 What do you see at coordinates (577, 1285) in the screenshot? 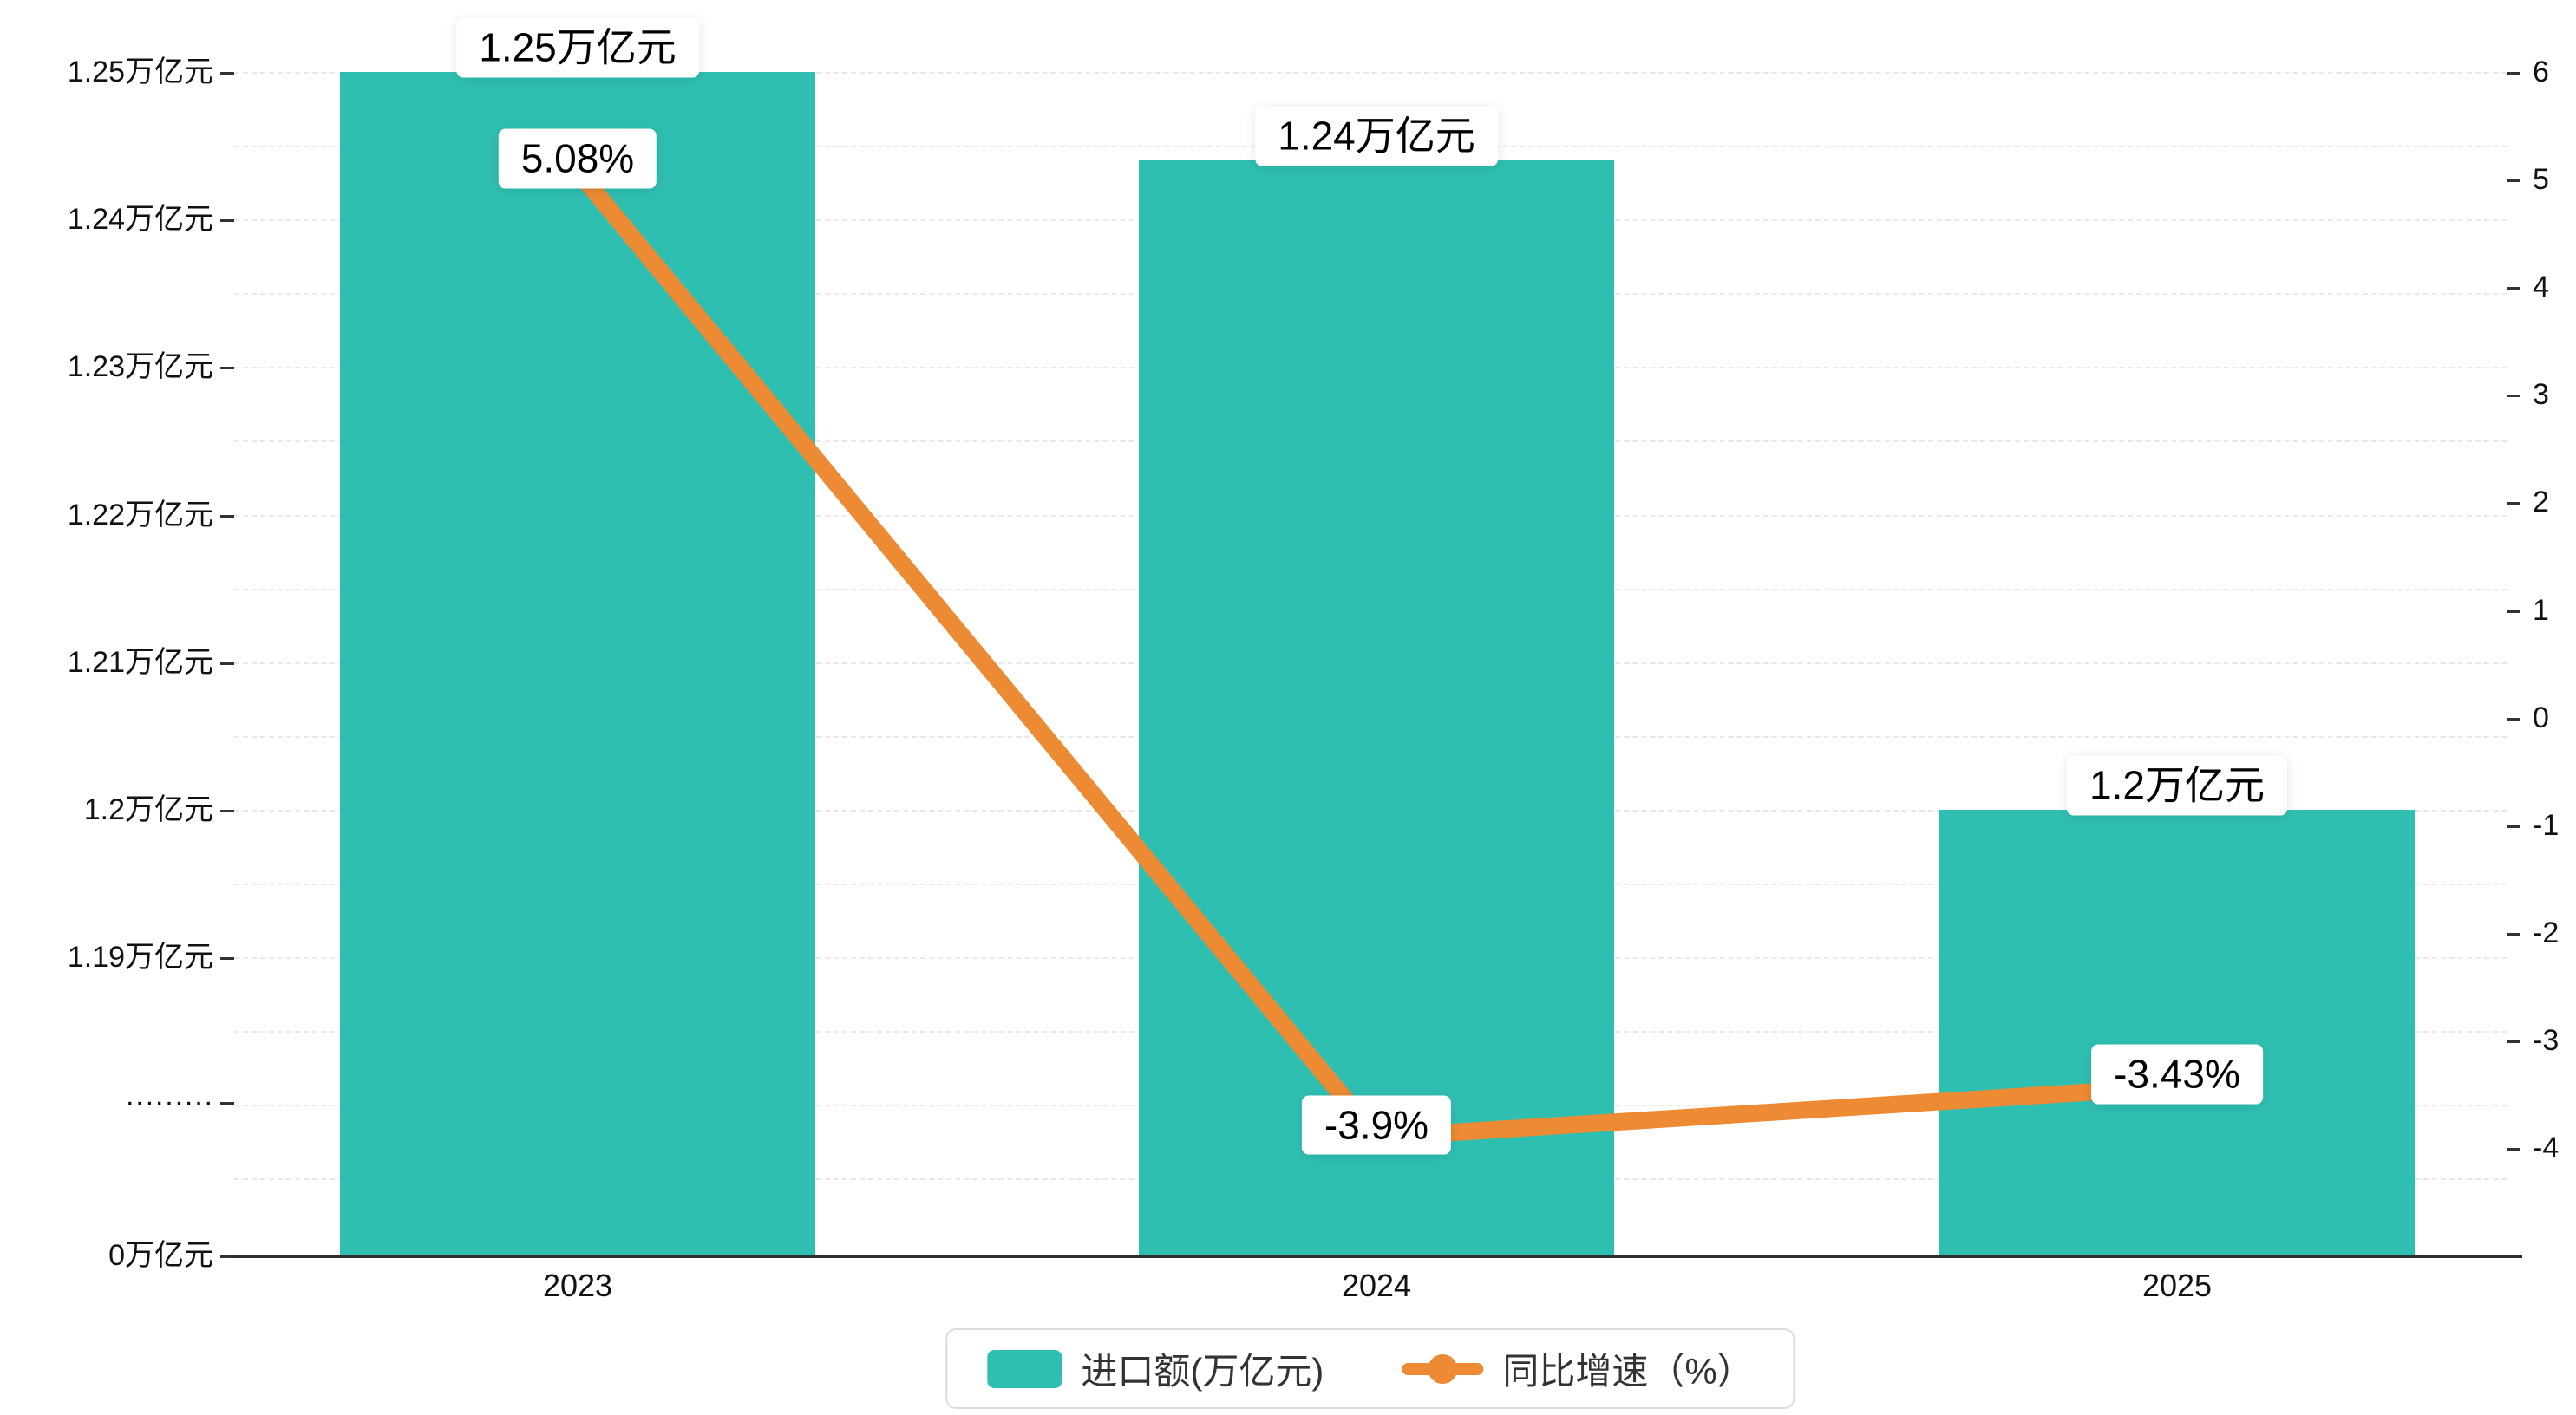
I see `x-axis-label-2023: 2023` at bounding box center [577, 1285].